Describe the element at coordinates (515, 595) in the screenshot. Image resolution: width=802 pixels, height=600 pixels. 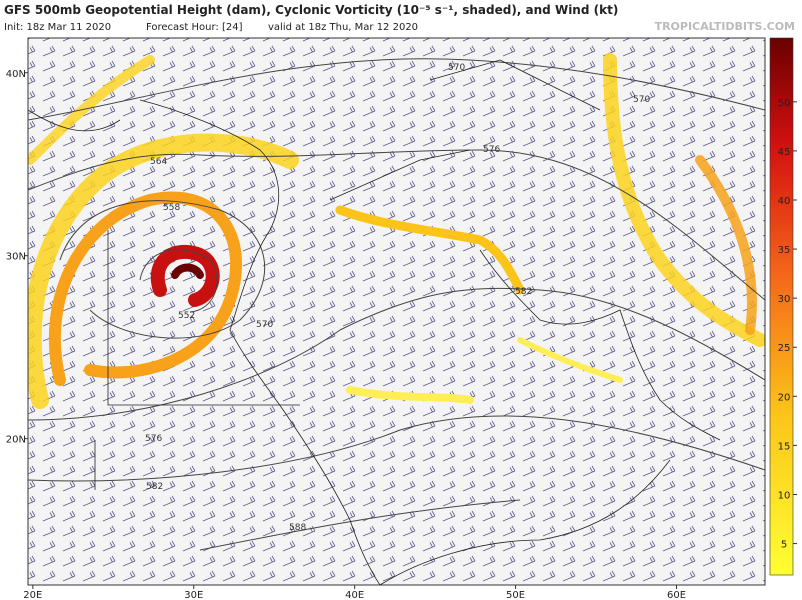
I see `lon-tick-label: 50E` at that location.